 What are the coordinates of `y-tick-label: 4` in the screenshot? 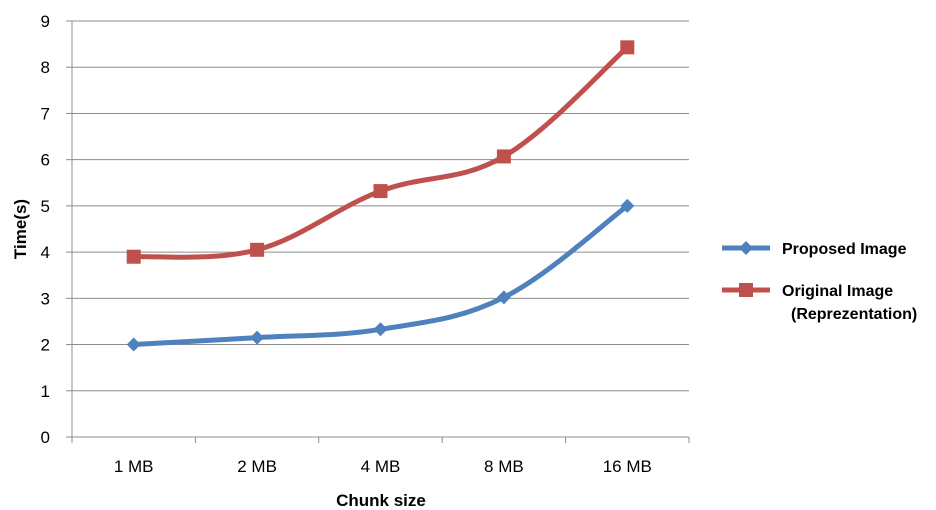 It's located at (45, 252).